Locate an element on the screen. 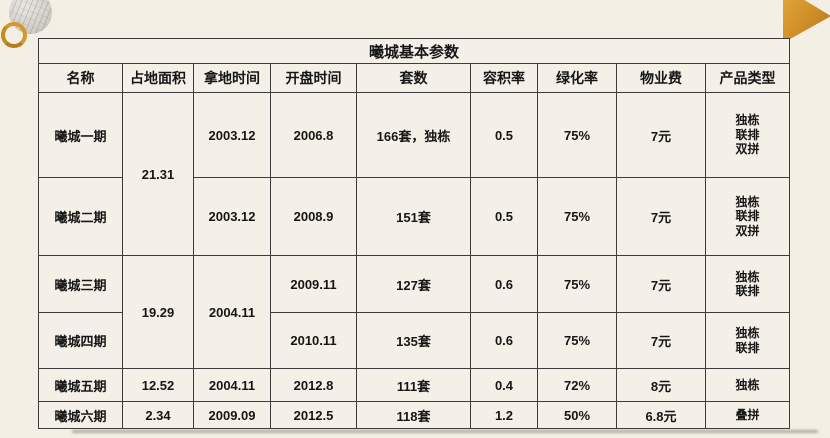 This screenshot has height=438, width=830. cell-open-time: 2009.11 is located at coordinates (313, 284).